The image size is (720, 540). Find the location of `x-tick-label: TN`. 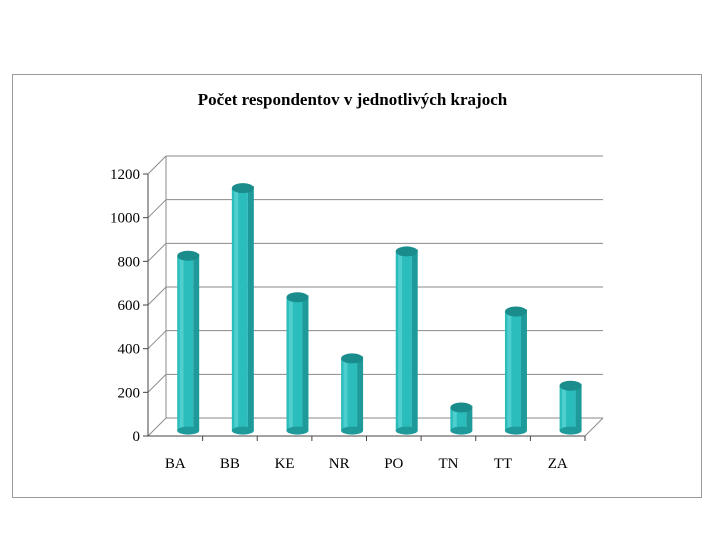

x-tick-label: TN is located at coordinates (448, 464).